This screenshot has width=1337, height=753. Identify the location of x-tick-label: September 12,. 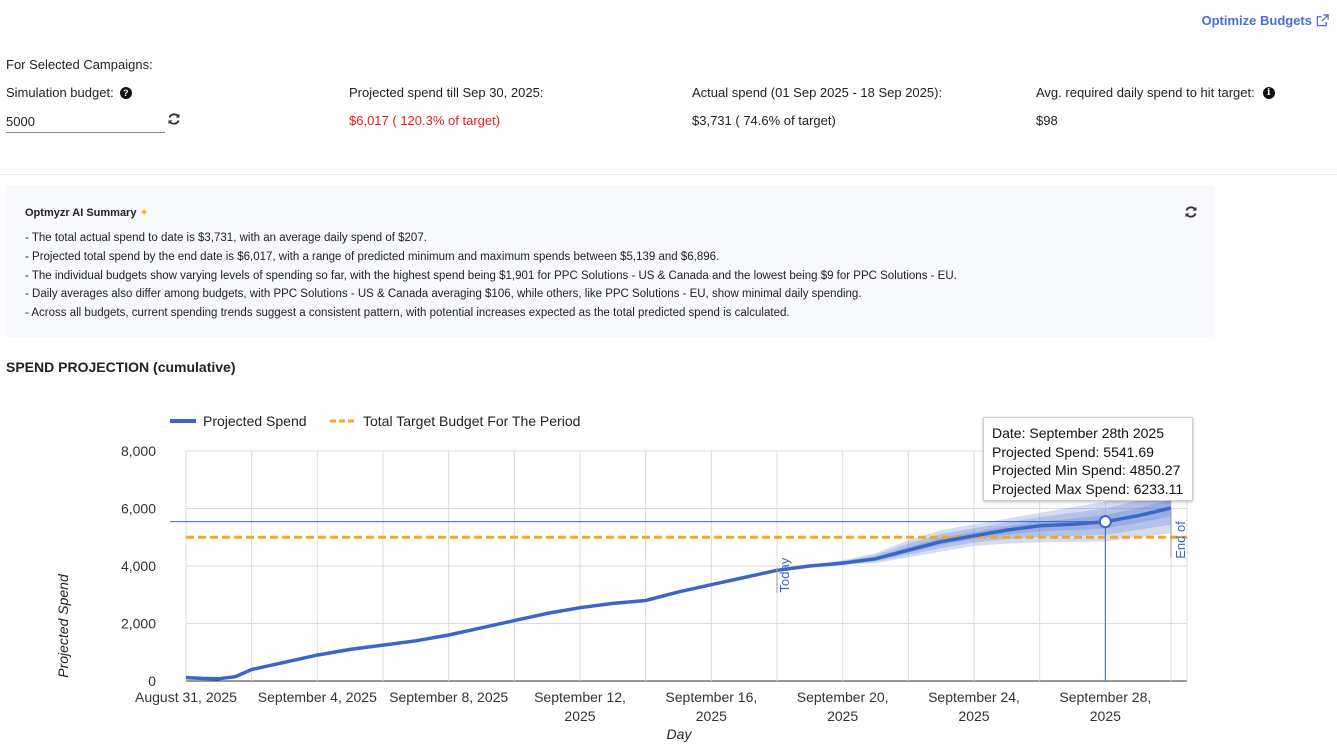
(580, 697).